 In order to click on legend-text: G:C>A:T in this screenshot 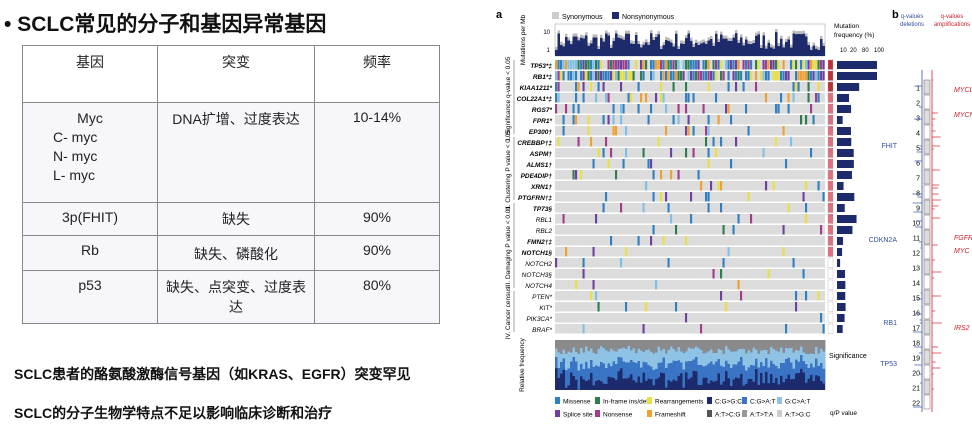, I will do `click(797, 402)`.